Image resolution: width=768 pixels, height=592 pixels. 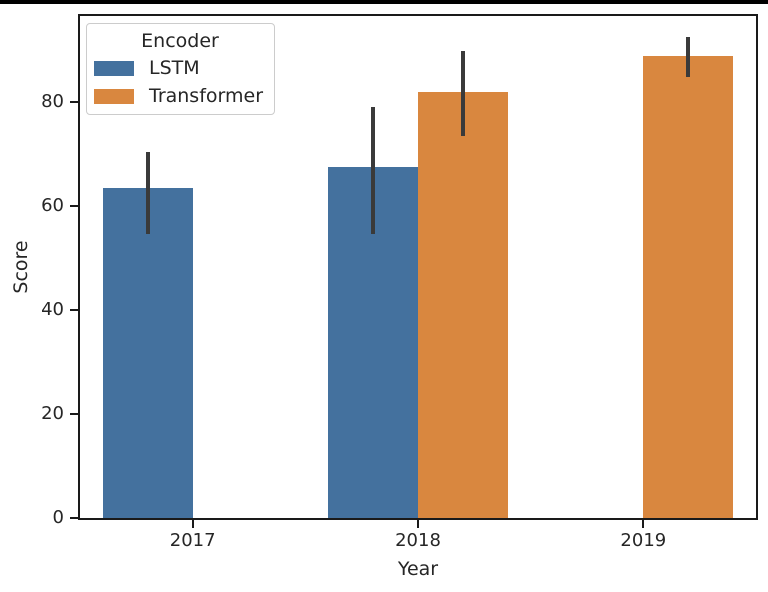 What do you see at coordinates (206, 96) in the screenshot?
I see `legend-label-transformer: Transformer` at bounding box center [206, 96].